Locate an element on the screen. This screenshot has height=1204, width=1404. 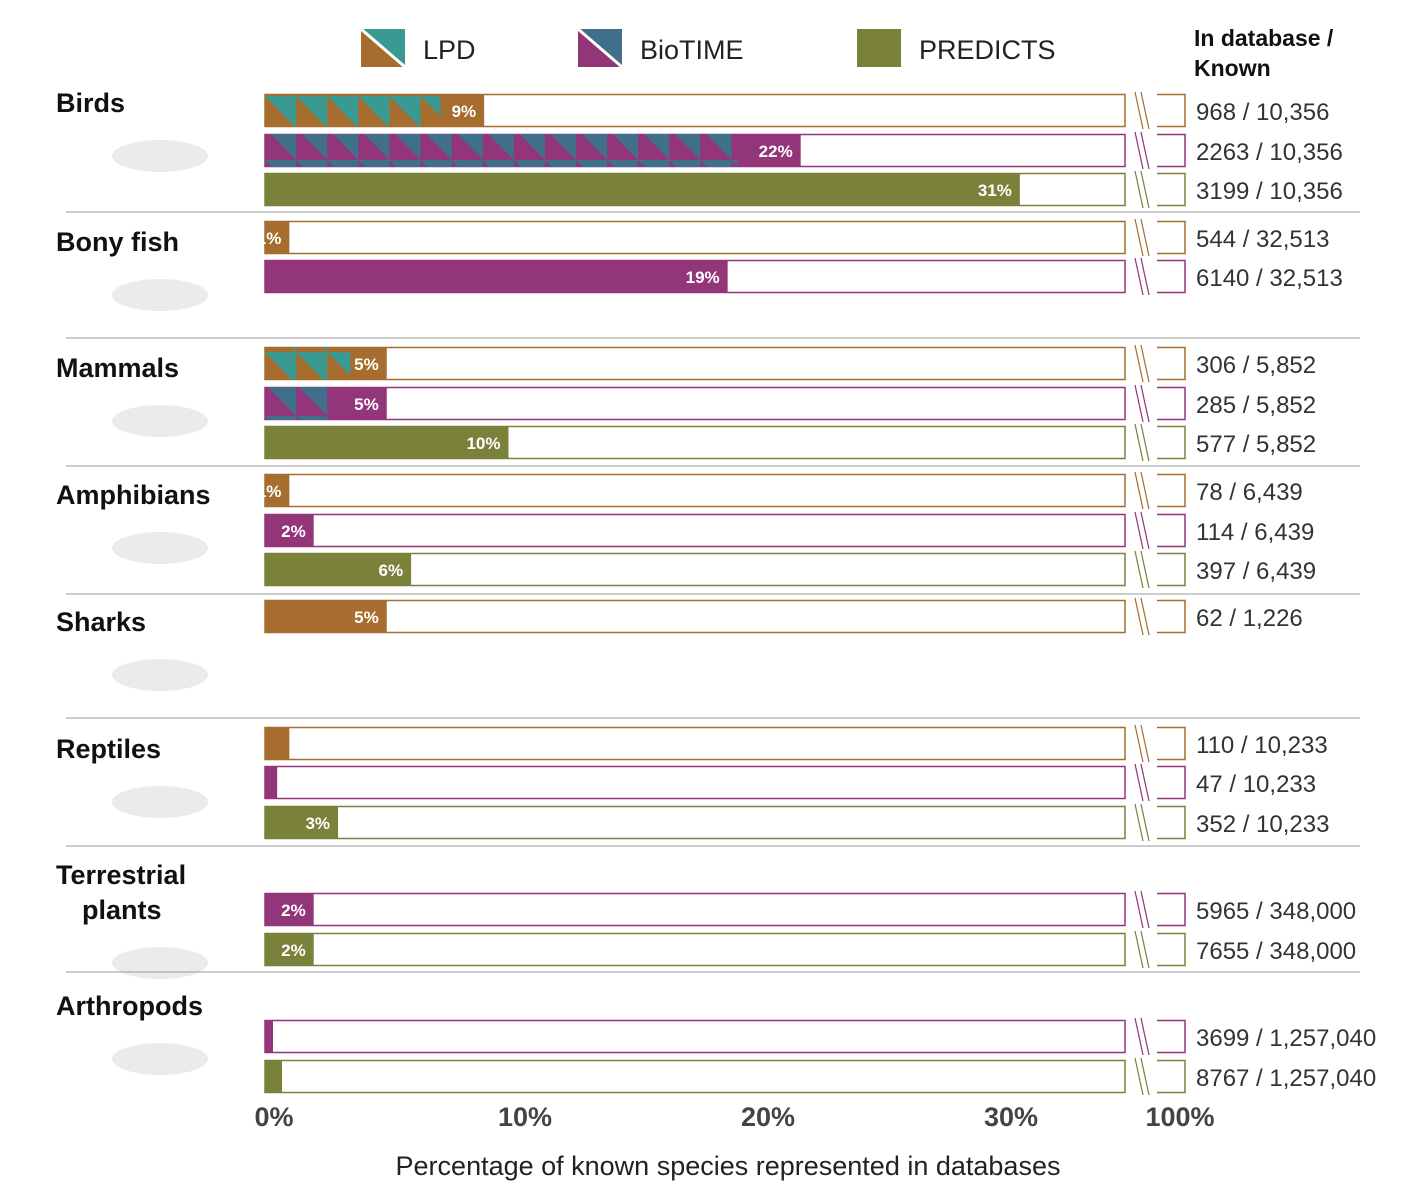
x-tick-label: 10% is located at coordinates (525, 1117).